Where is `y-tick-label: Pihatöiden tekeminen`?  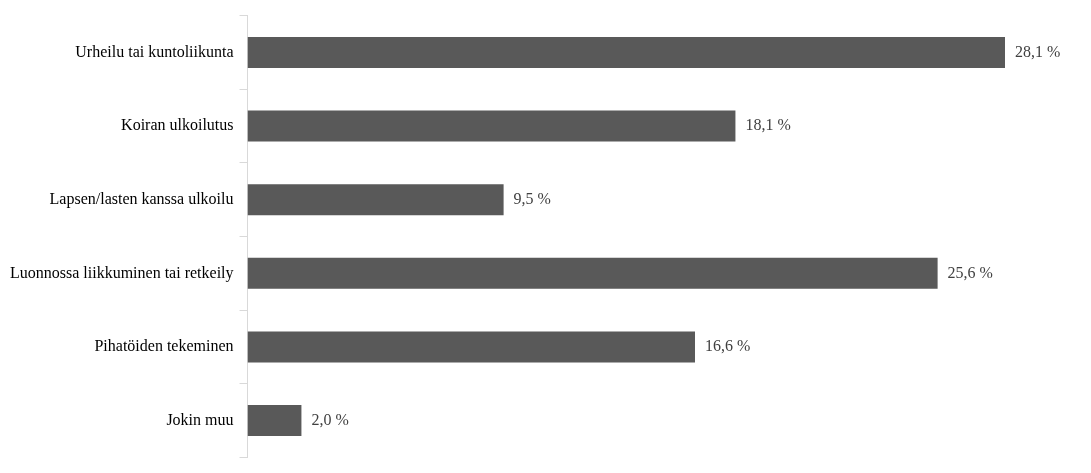 y-tick-label: Pihatöiden tekeminen is located at coordinates (164, 346).